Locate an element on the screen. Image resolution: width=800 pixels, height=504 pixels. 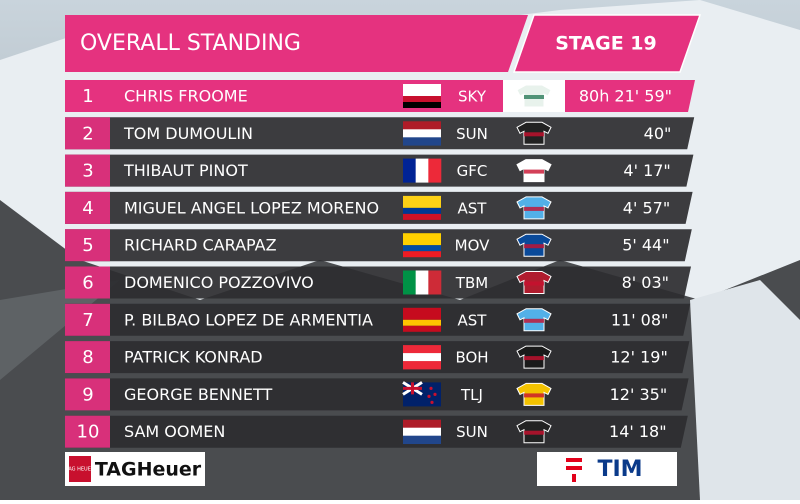
time: 8' 03" is located at coordinates (645, 282).